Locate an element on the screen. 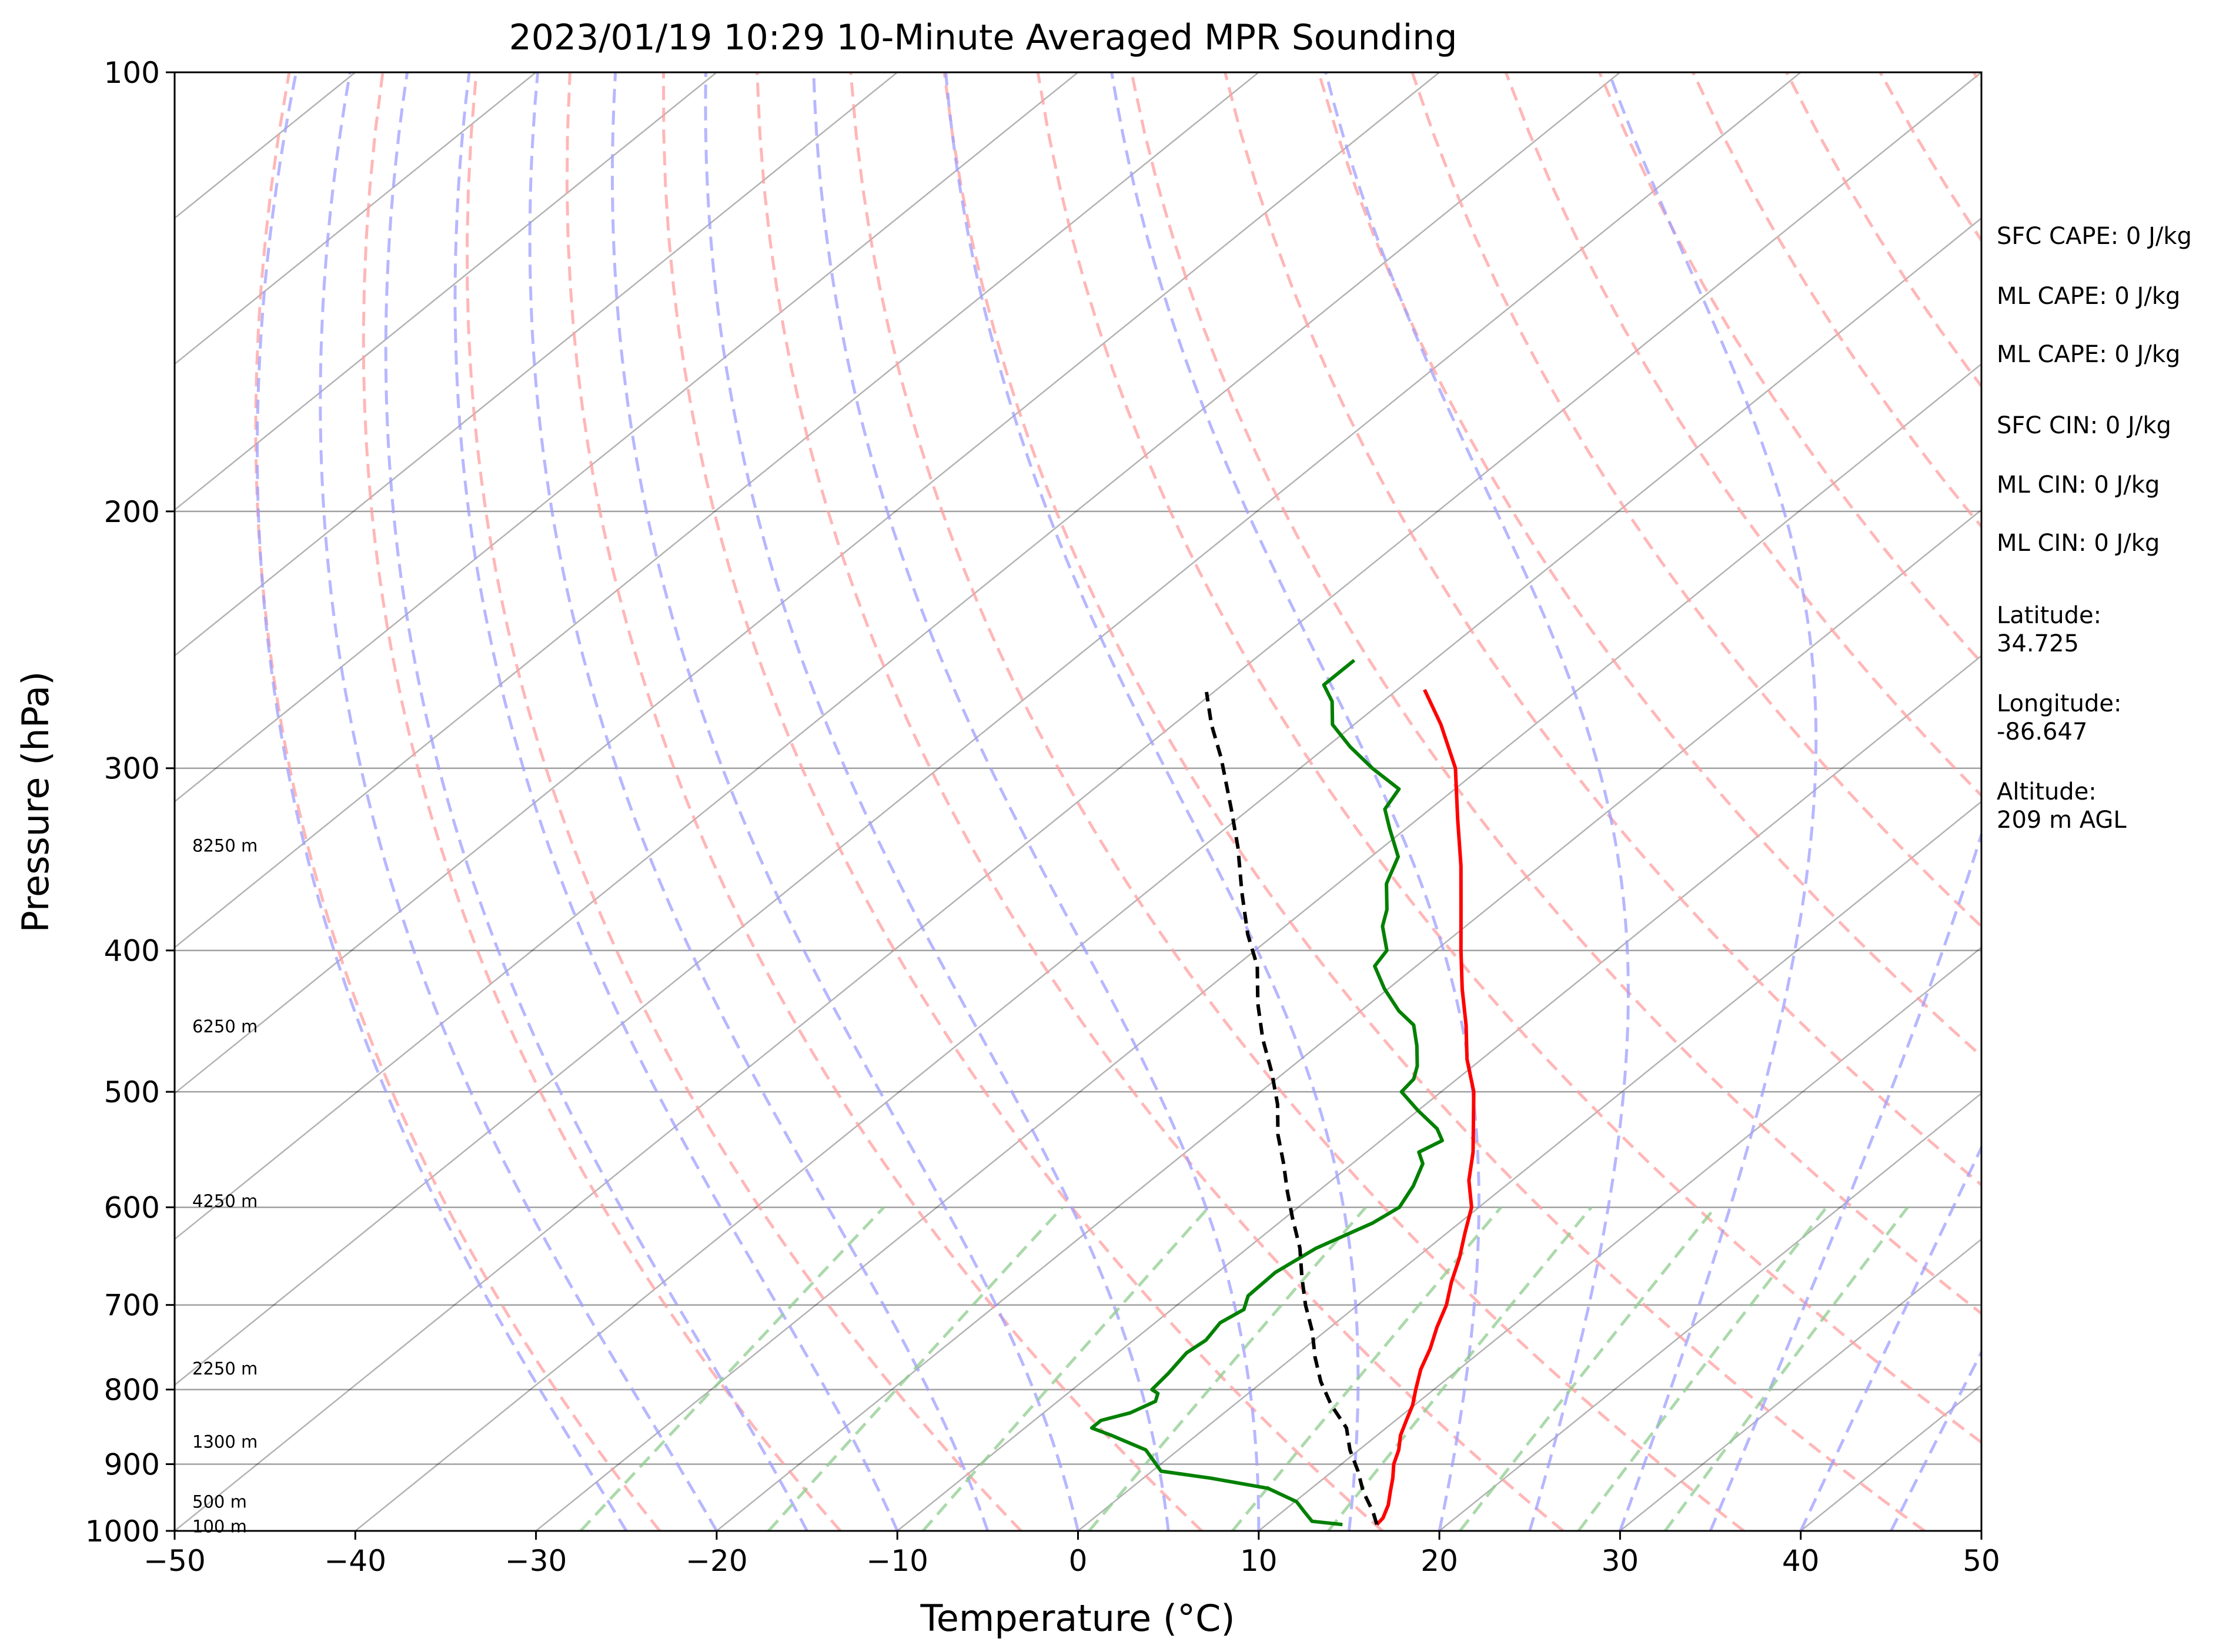 The width and height of the screenshot is (2226, 1652). x-axis-ticks: −50 −40 −30 −20 −10 0 10 20 30 40 50 is located at coordinates (1071, 1555).